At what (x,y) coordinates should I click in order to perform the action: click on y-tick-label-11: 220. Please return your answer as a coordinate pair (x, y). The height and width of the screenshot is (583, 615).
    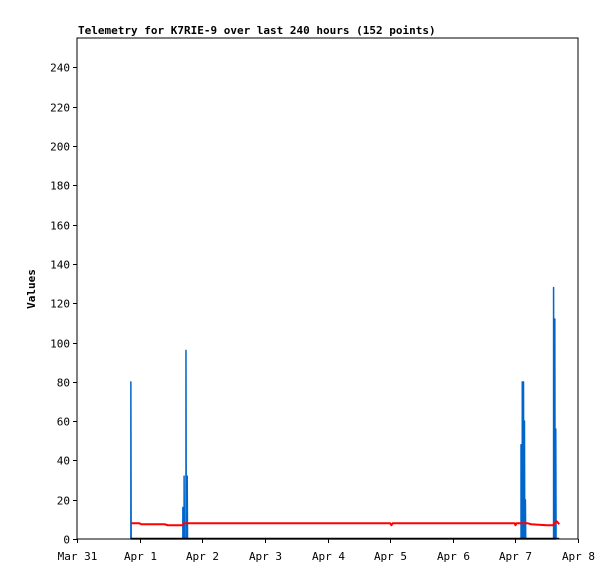
    Looking at the image, I should click on (60, 108).